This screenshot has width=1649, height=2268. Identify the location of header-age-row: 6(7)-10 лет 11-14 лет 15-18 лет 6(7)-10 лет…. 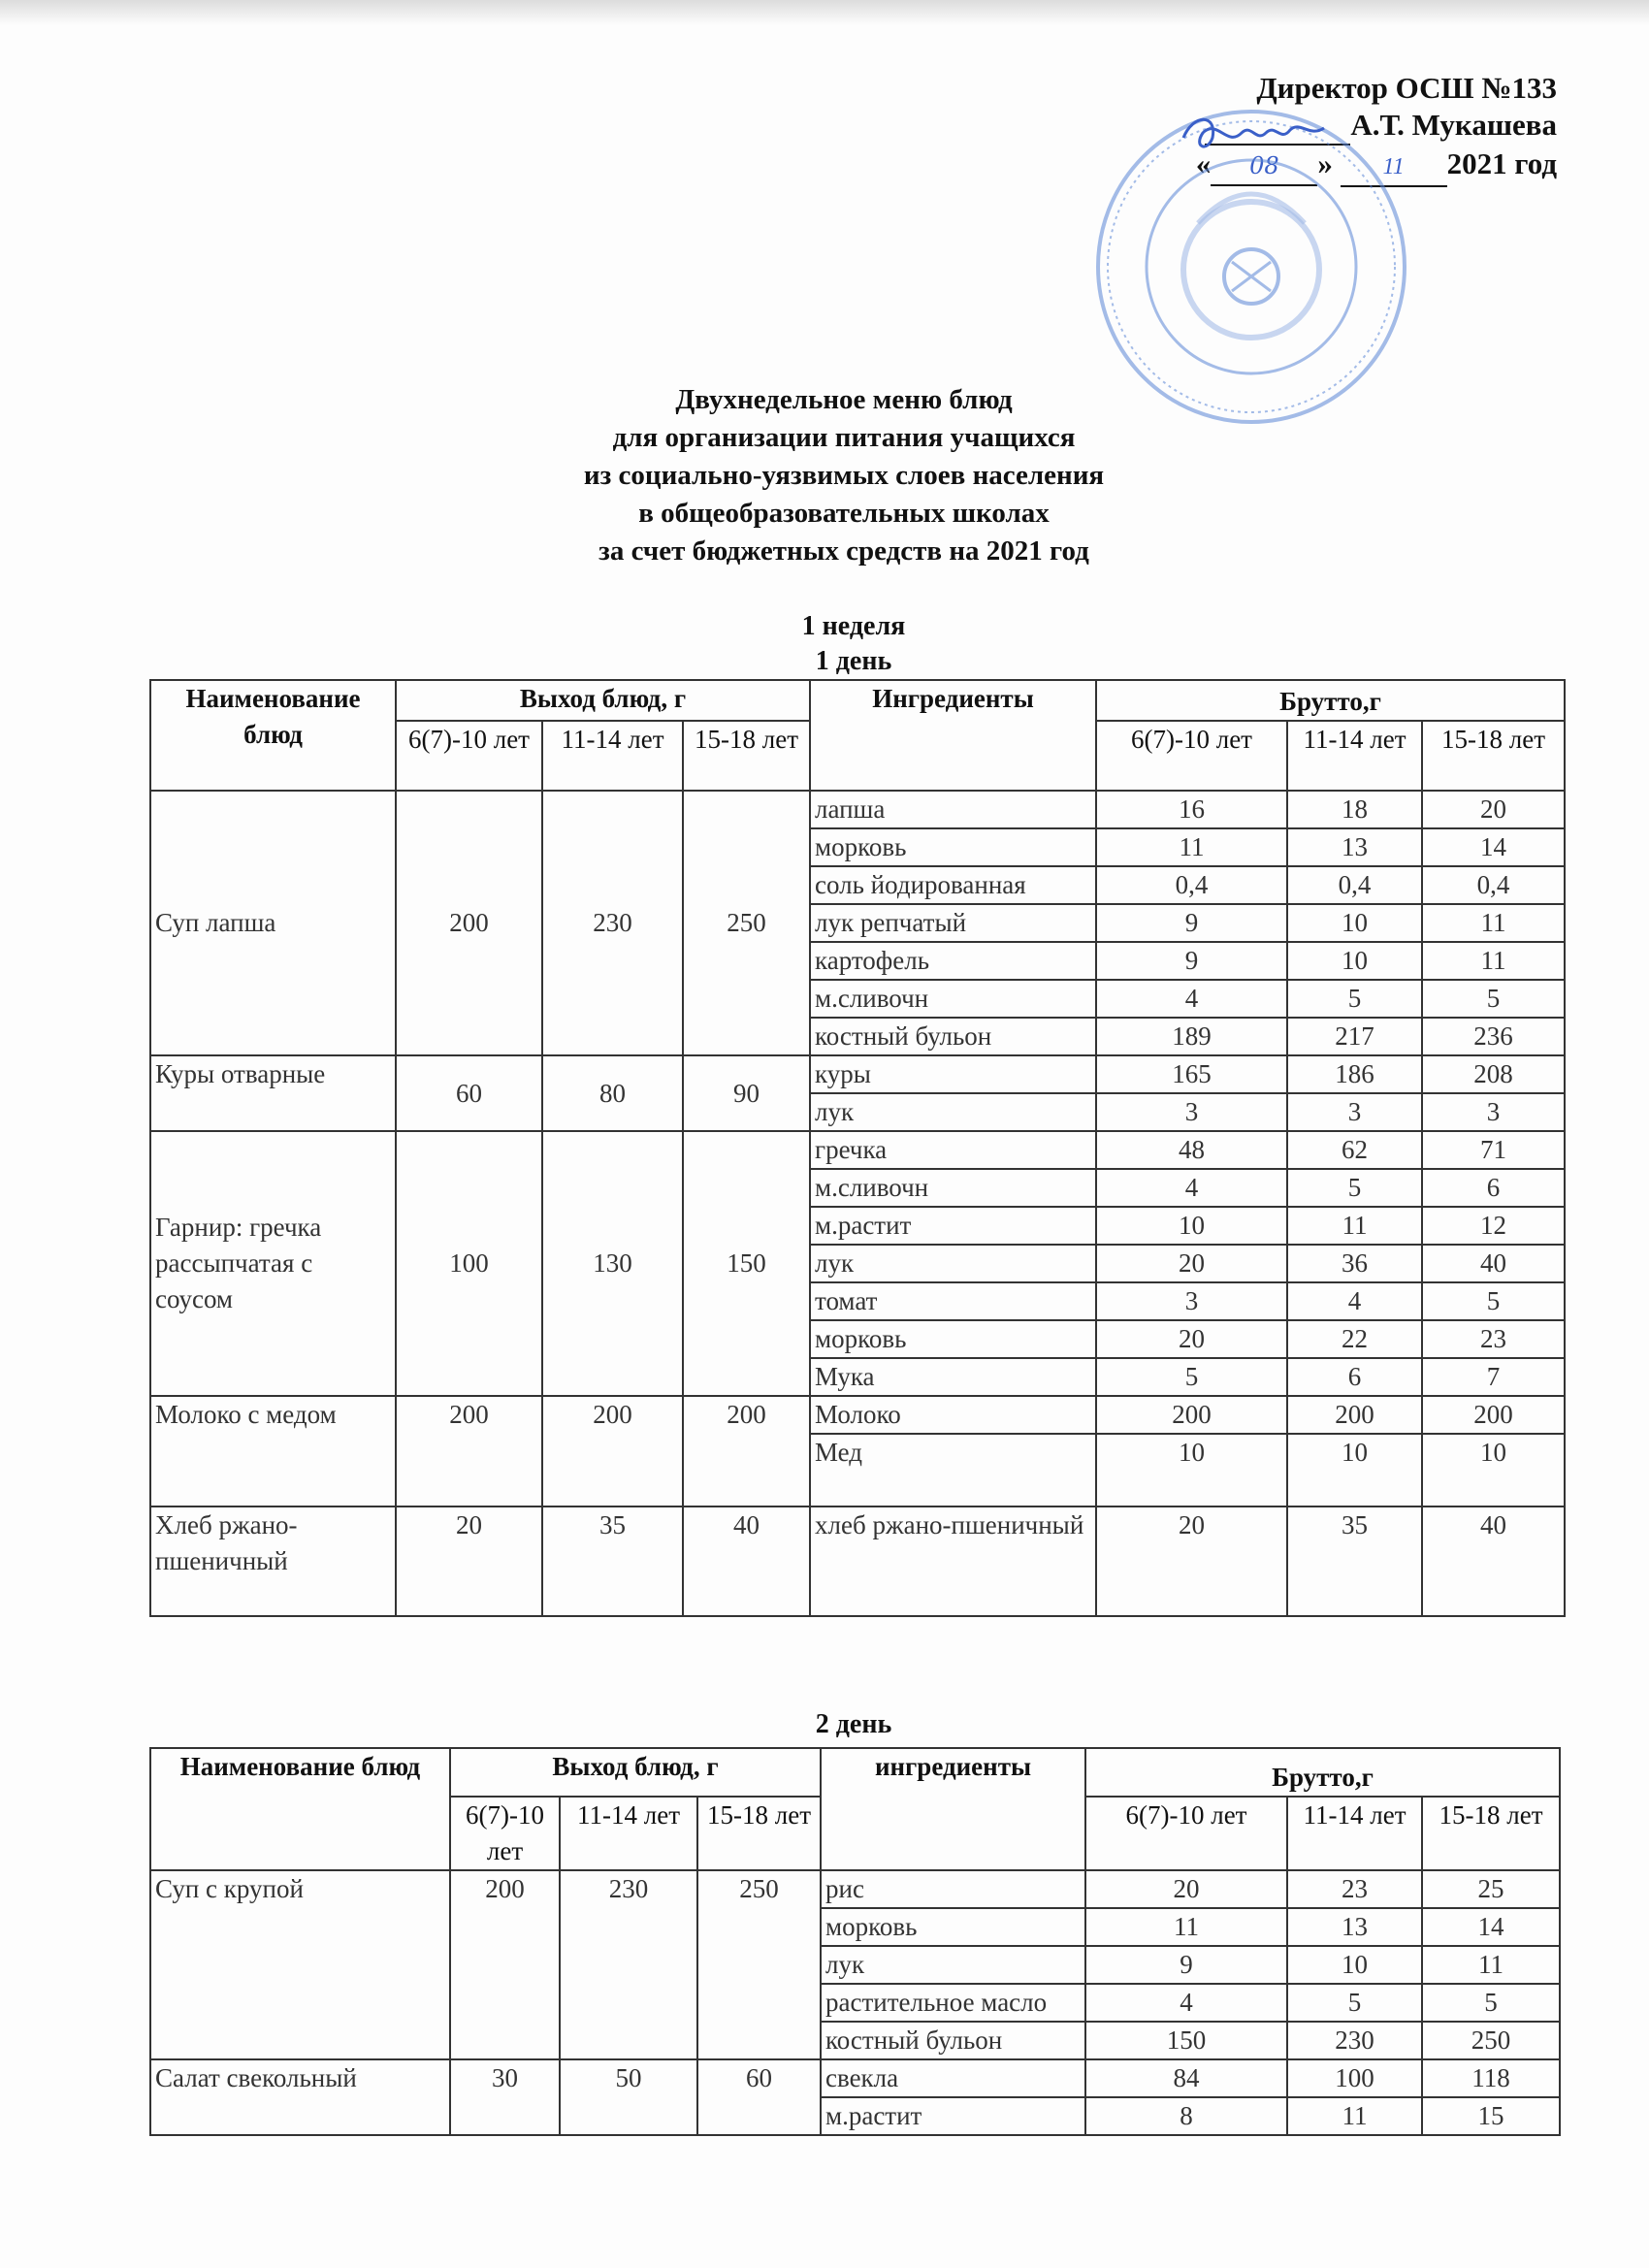
(855, 1833).